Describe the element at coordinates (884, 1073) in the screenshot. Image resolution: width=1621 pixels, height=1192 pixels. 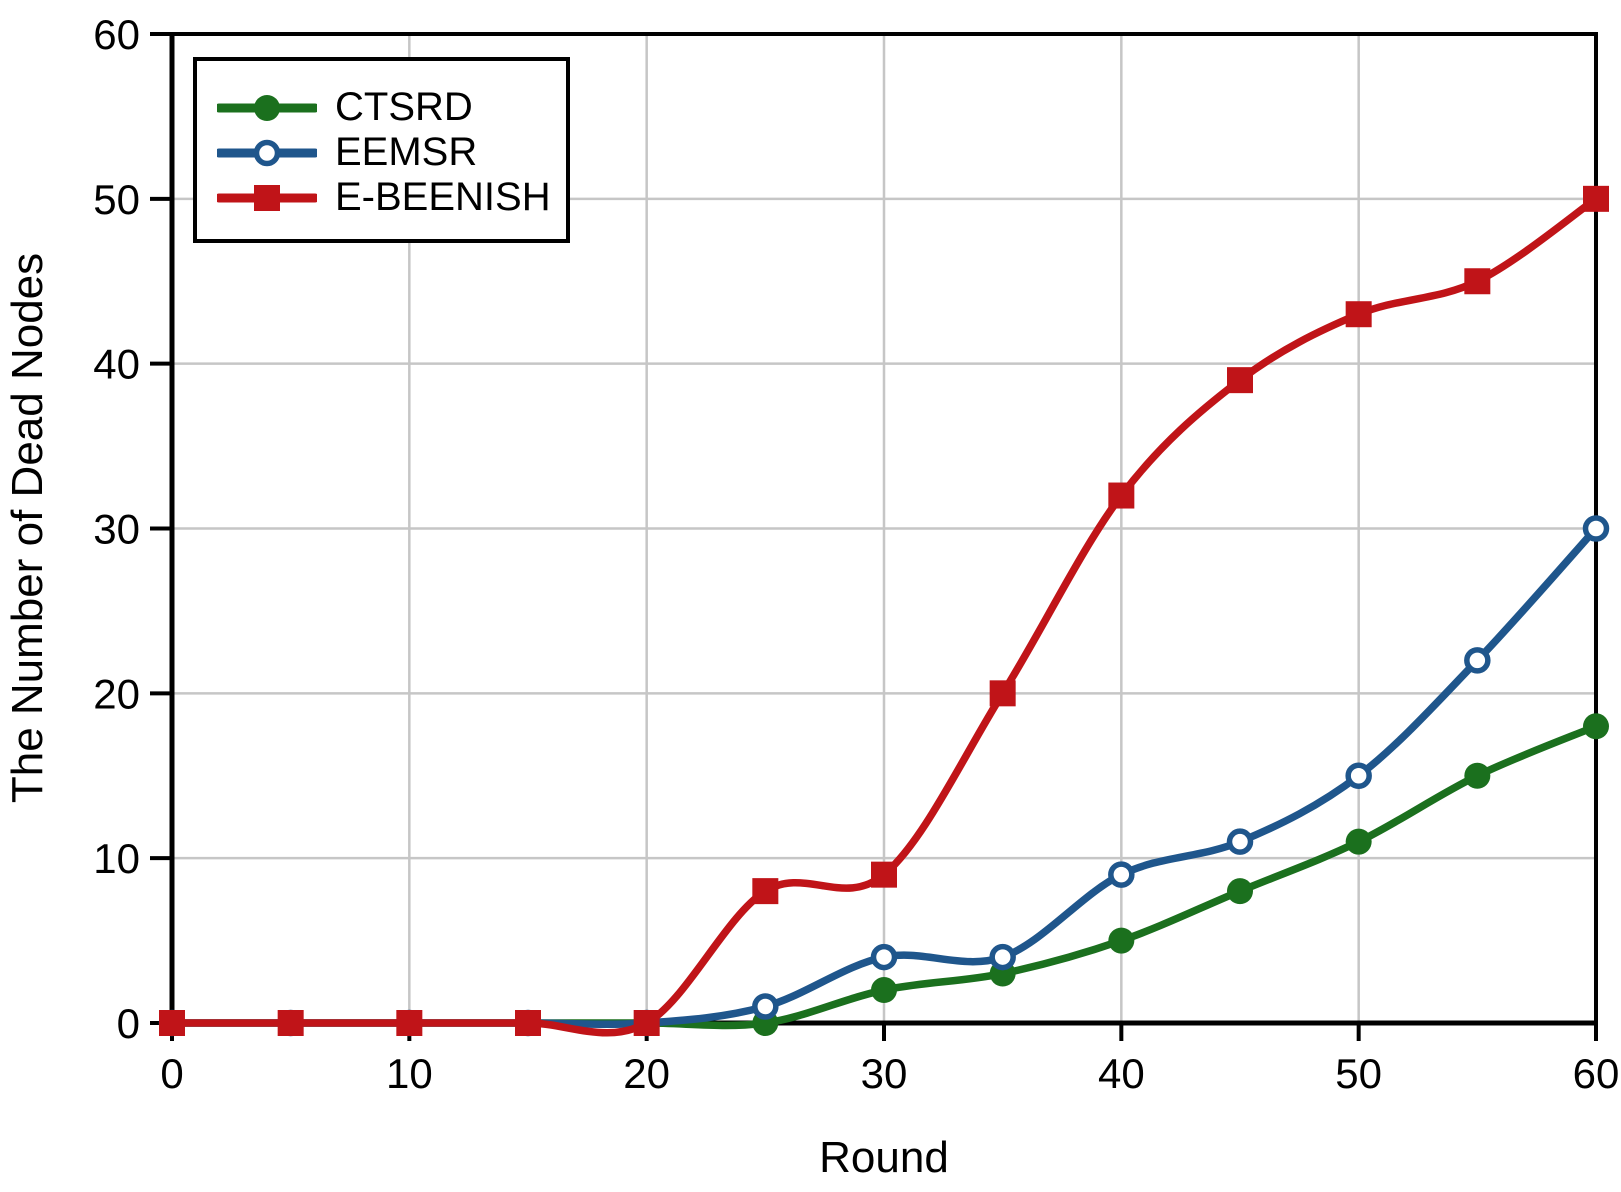
I see `x-tick-label: 30` at that location.